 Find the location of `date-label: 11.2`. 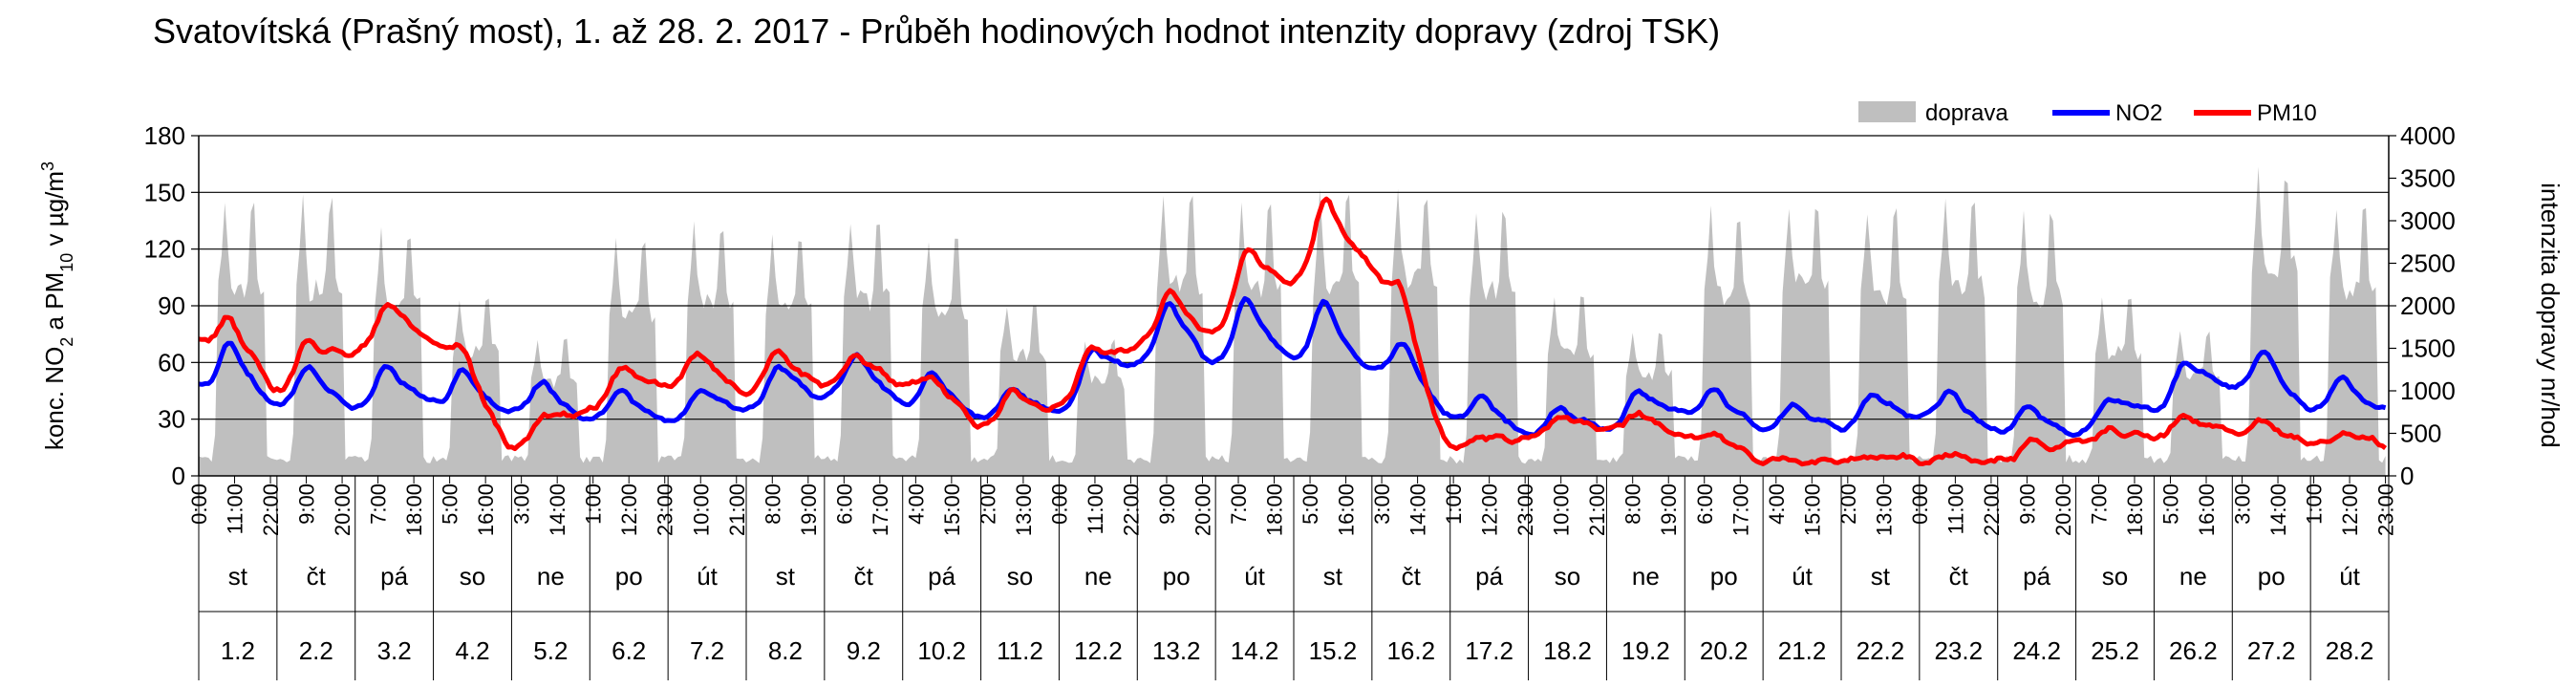

date-label: 11.2 is located at coordinates (1020, 651).